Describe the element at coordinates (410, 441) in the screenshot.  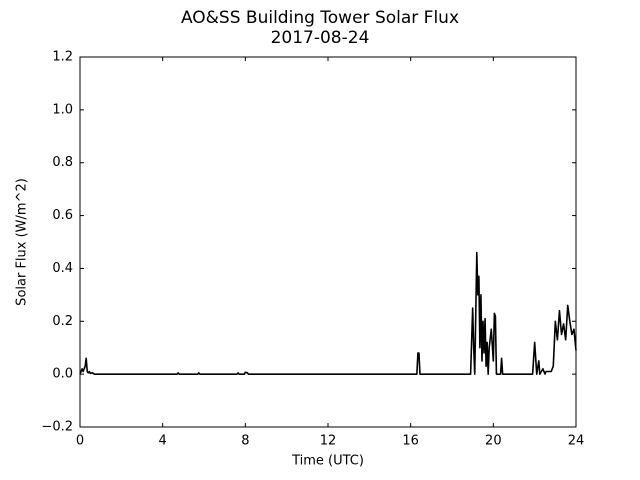
I see `x-tick-label: 16` at that location.